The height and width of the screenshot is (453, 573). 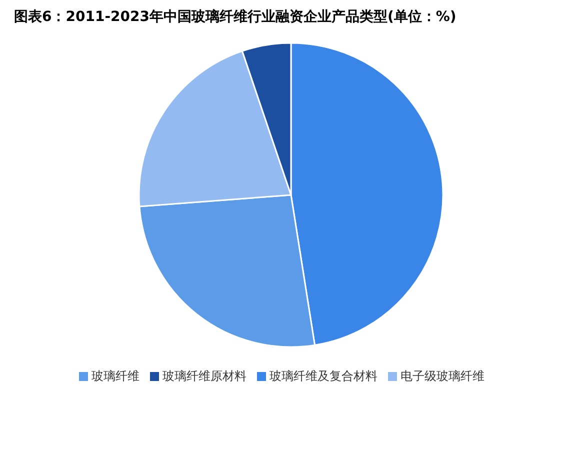 I want to click on legend-label: 玻璃纤维原材料, so click(x=204, y=376).